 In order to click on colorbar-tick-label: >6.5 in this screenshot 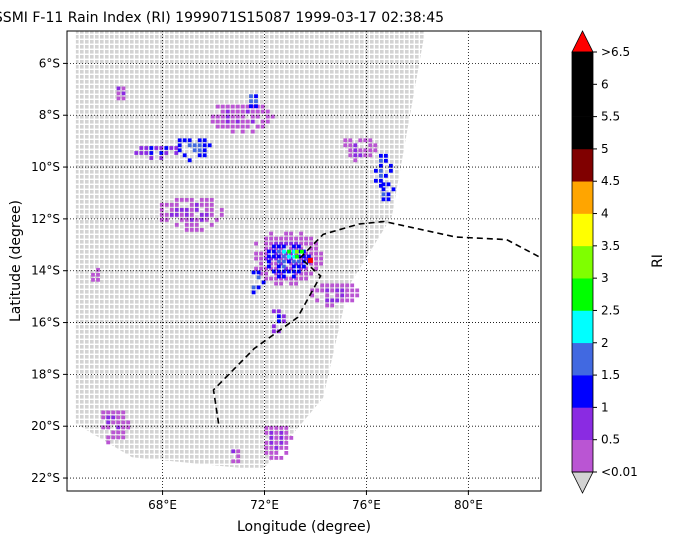, I will do `click(615, 52)`.